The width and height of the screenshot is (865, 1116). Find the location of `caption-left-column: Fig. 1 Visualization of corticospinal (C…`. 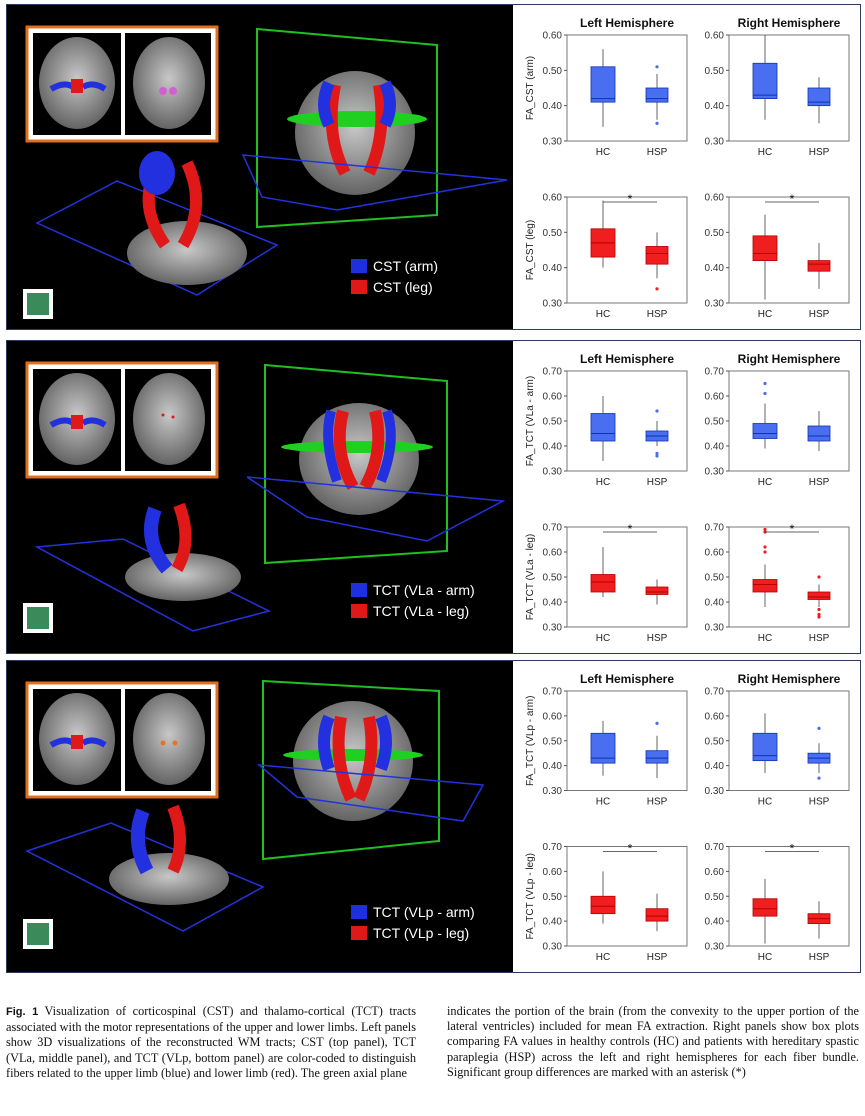

caption-left-column: Fig. 1 Visualization of corticospinal (C… is located at coordinates (211, 1042).